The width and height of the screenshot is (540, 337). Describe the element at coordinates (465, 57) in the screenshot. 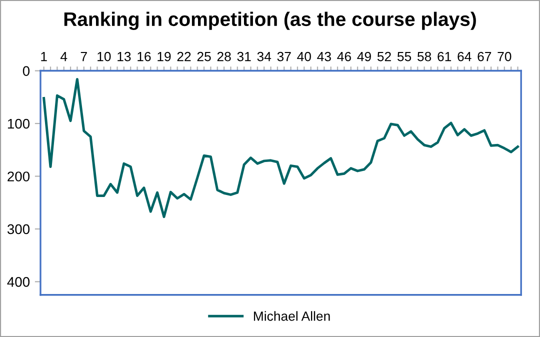

I see `x-tick-label: 64` at that location.